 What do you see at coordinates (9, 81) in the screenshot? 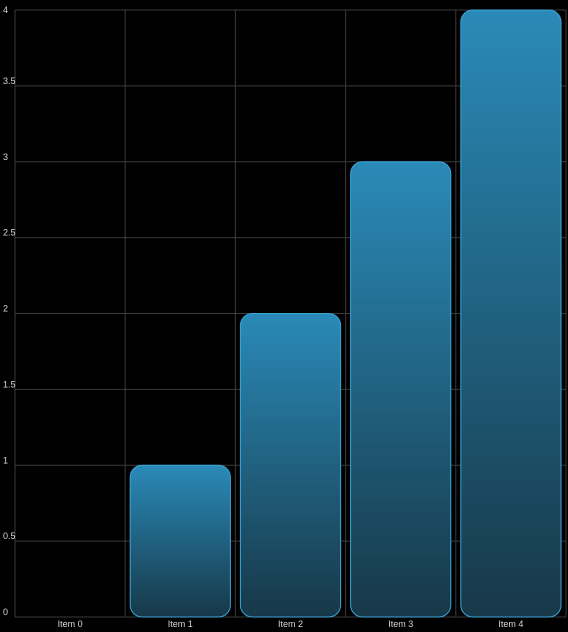
I see `y-tick-label: 3.5` at bounding box center [9, 81].